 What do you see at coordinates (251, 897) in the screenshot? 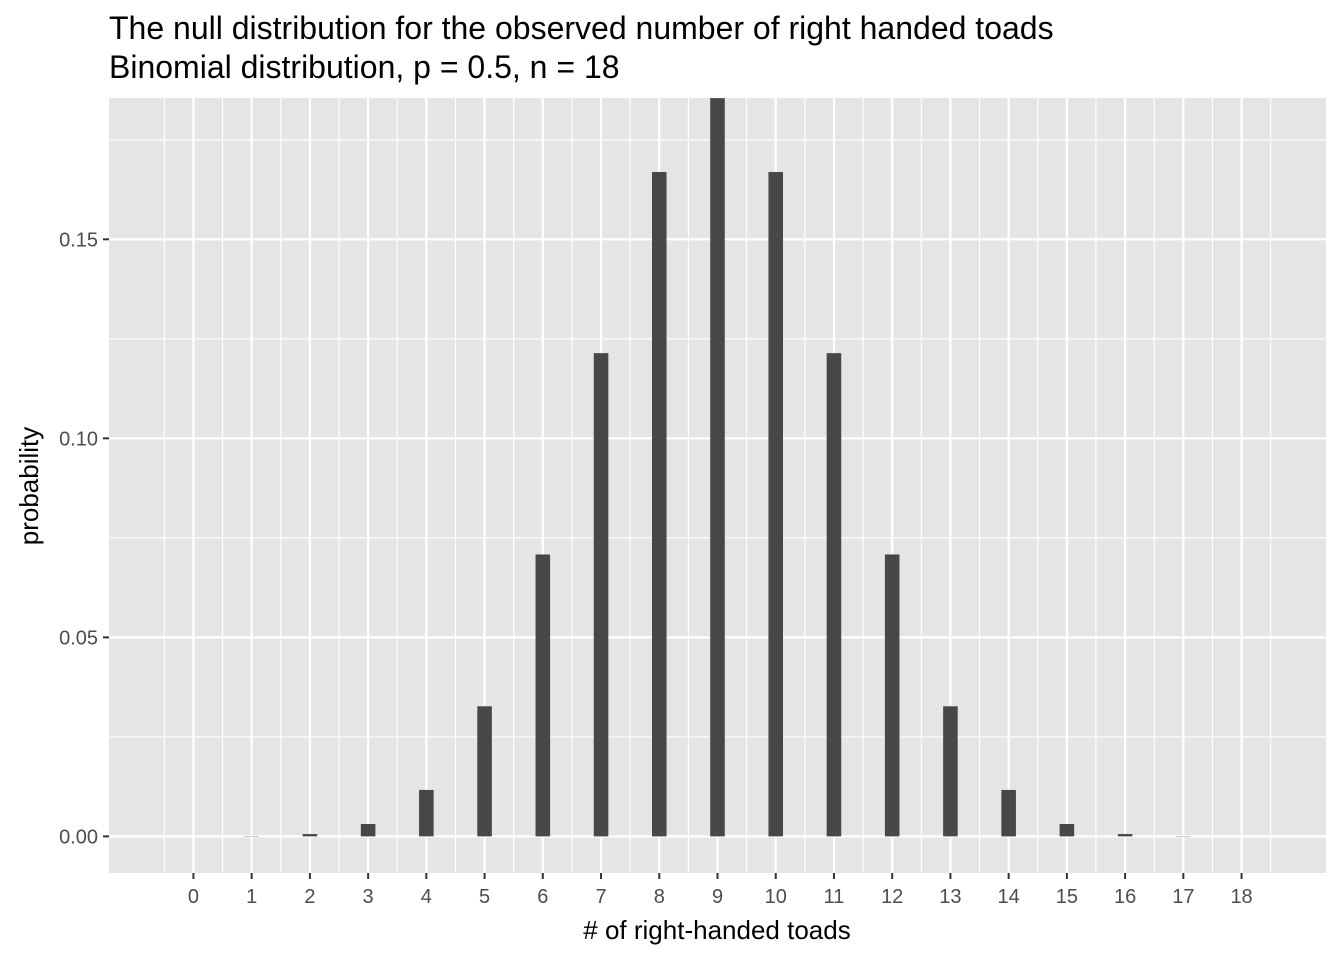
I see `x-tick-label: 1` at bounding box center [251, 897].